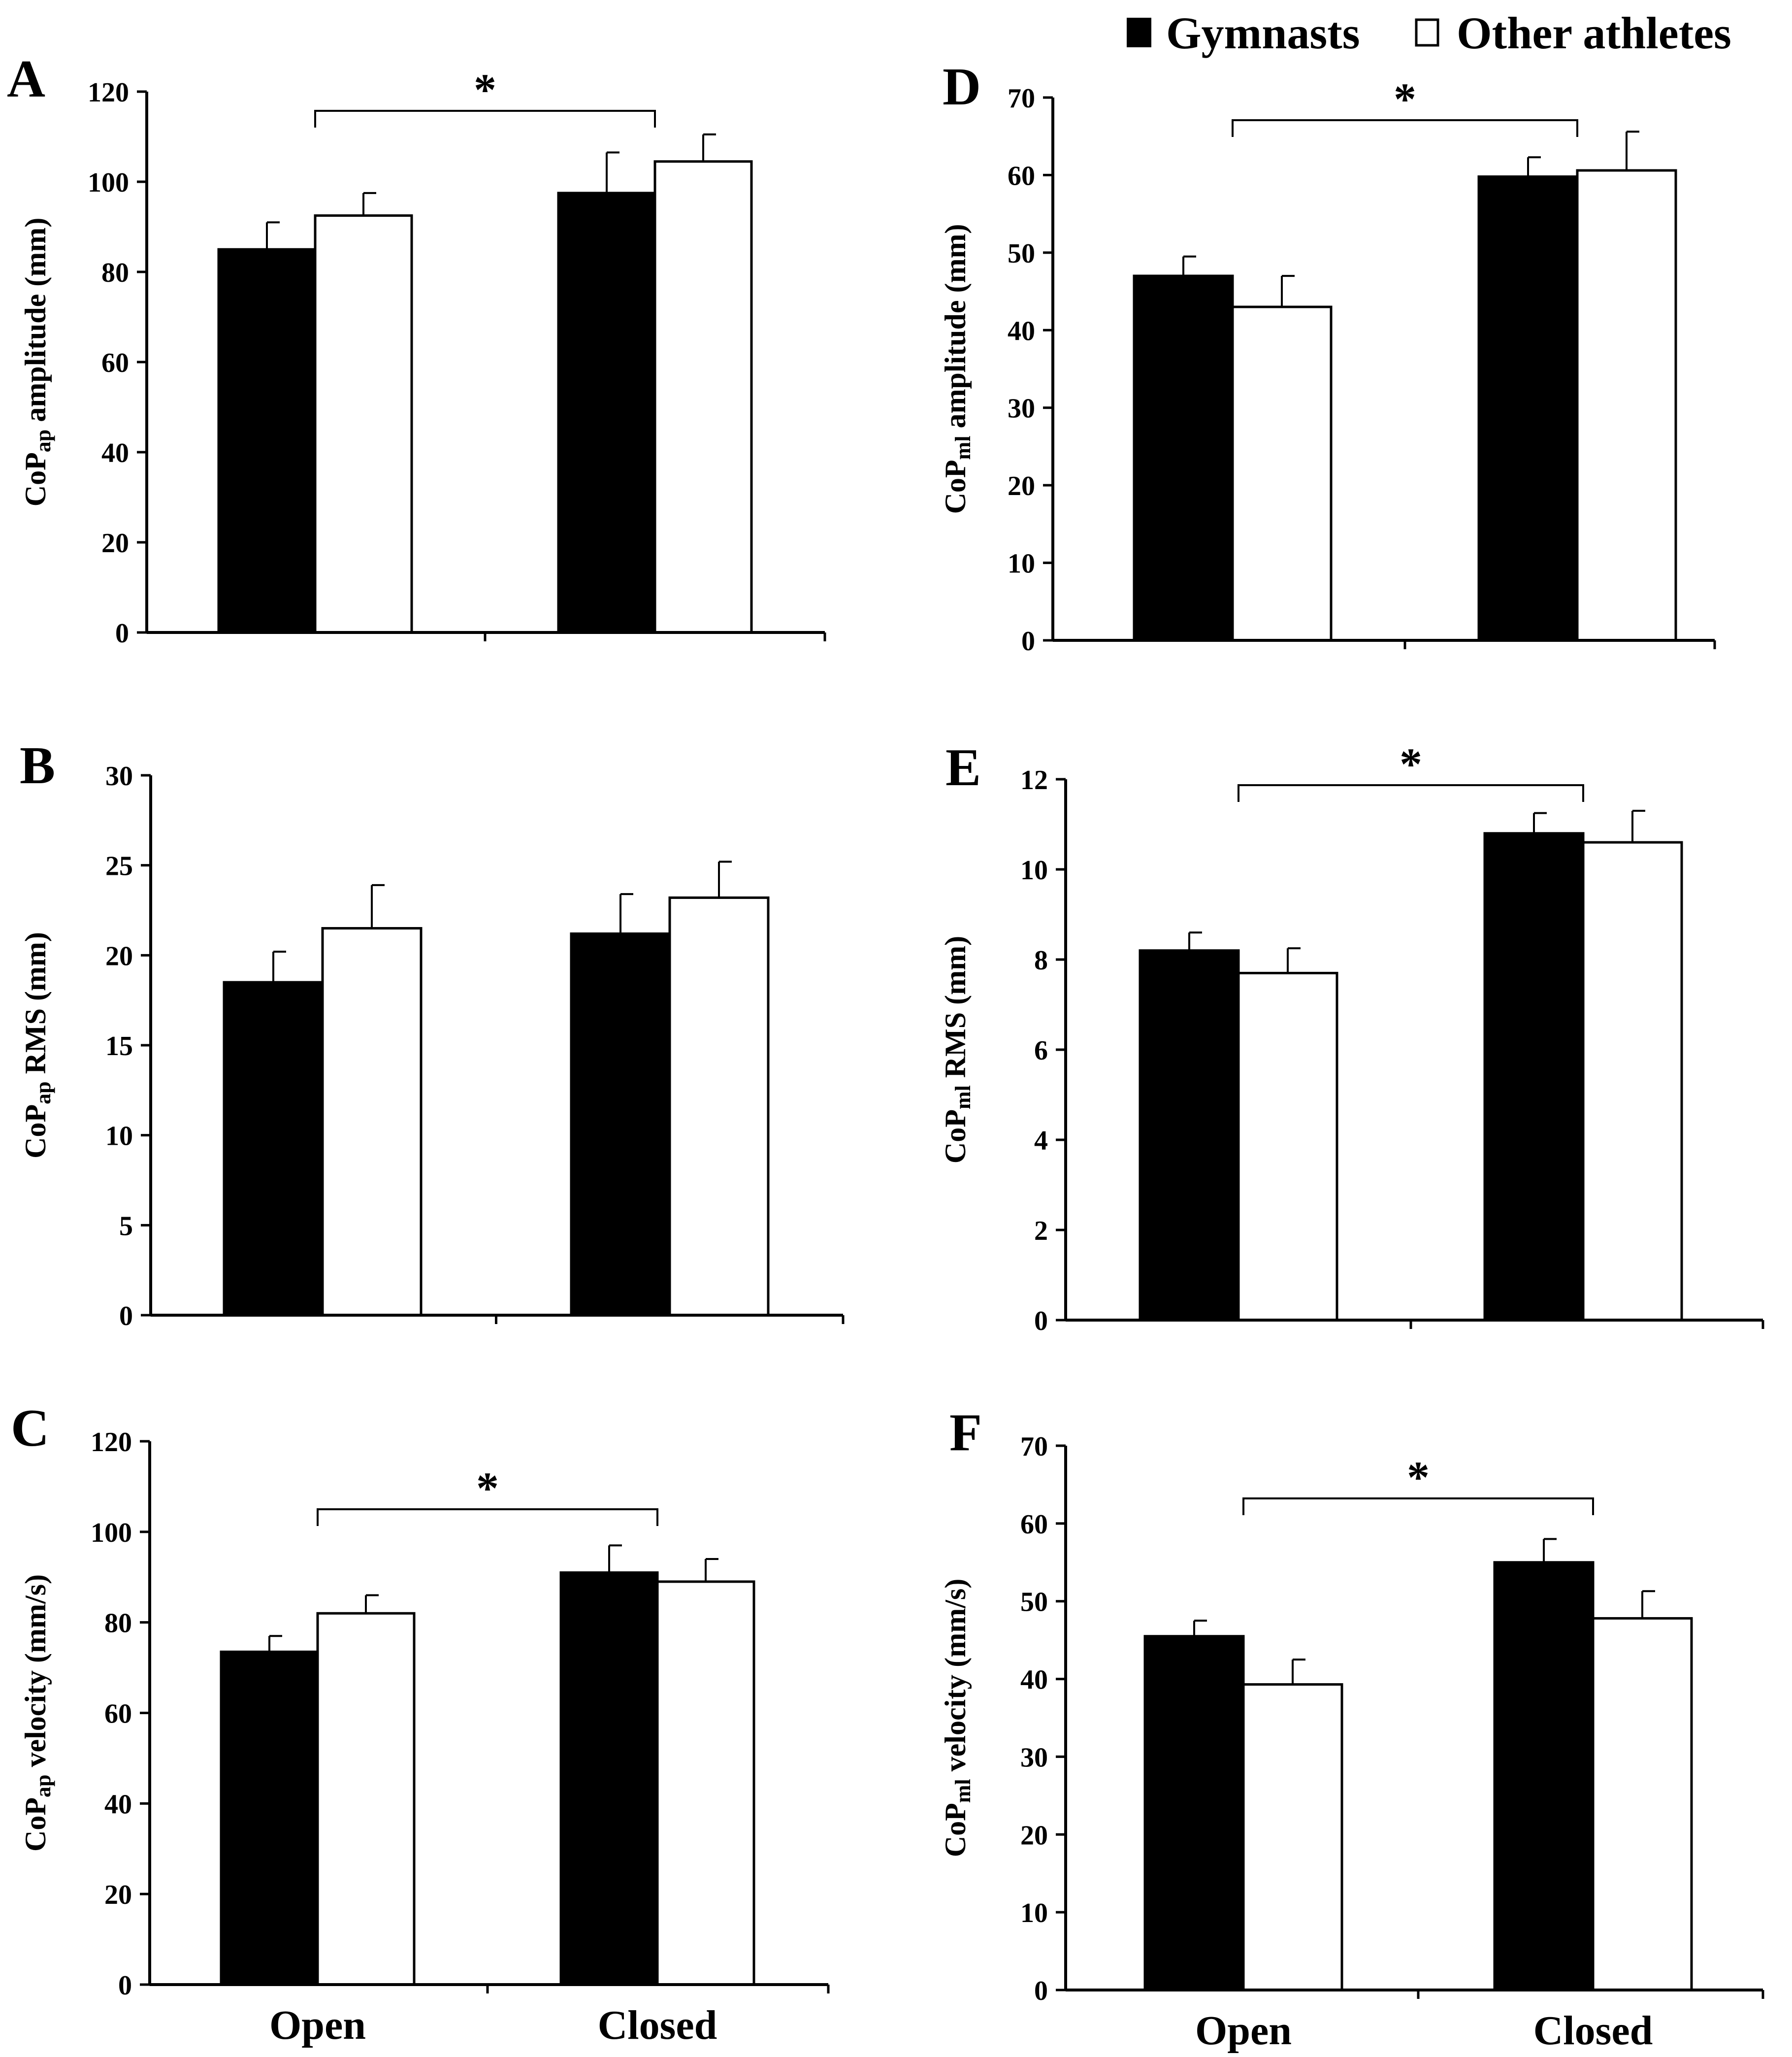 This screenshot has height=2057, width=1792. Describe the element at coordinates (38, 766) in the screenshot. I see `panel-letter: B` at that location.